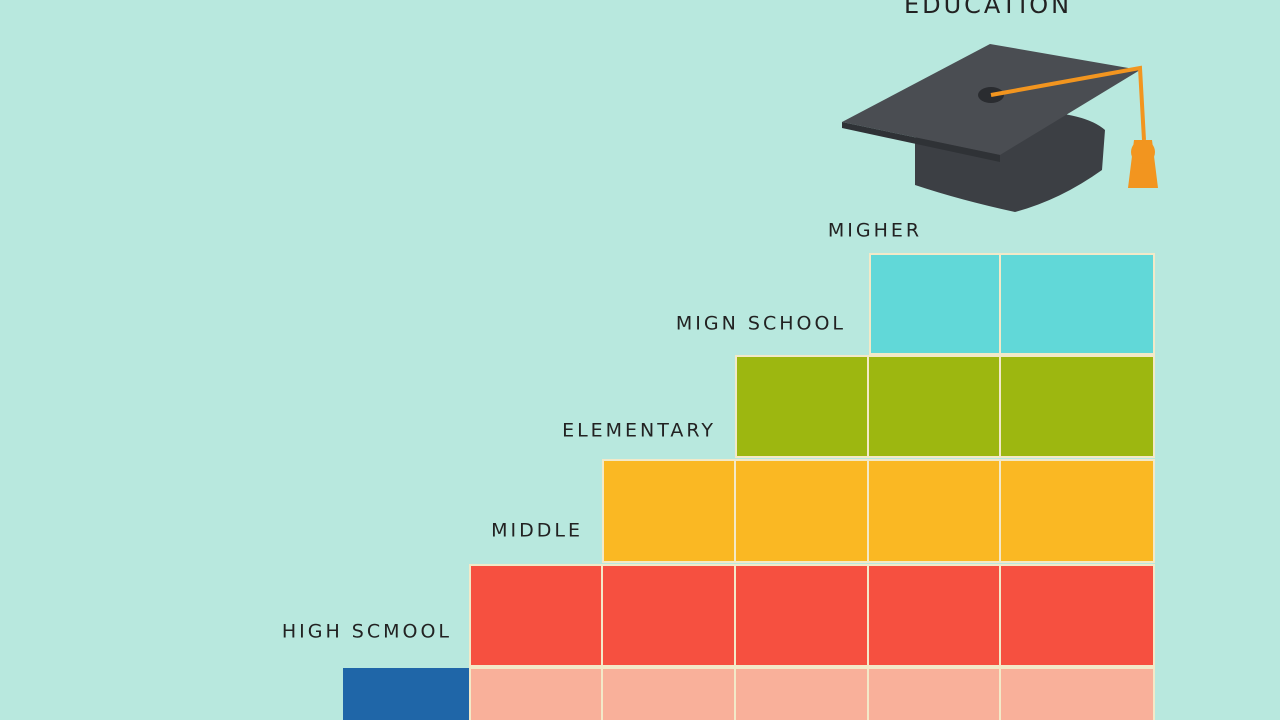  Describe the element at coordinates (367, 632) in the screenshot. I see `step-label: HIGH SCMOOL` at that location.